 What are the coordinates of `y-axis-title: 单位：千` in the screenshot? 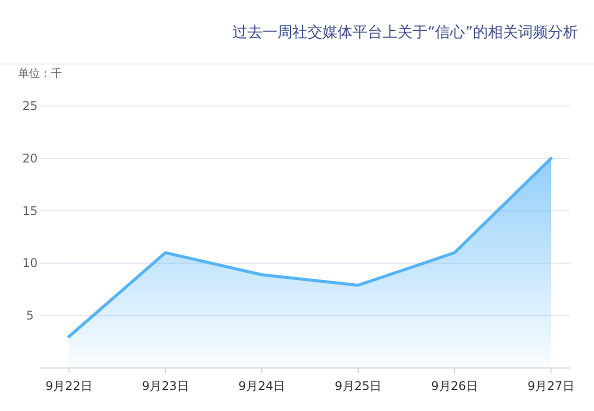 It's located at (40, 73).